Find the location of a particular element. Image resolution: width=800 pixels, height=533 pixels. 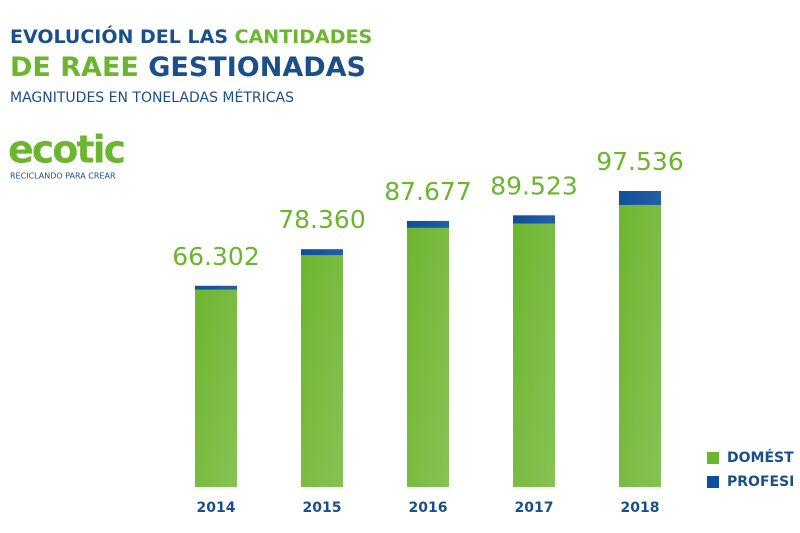

title-part: DE RAEE is located at coordinates (74, 67).